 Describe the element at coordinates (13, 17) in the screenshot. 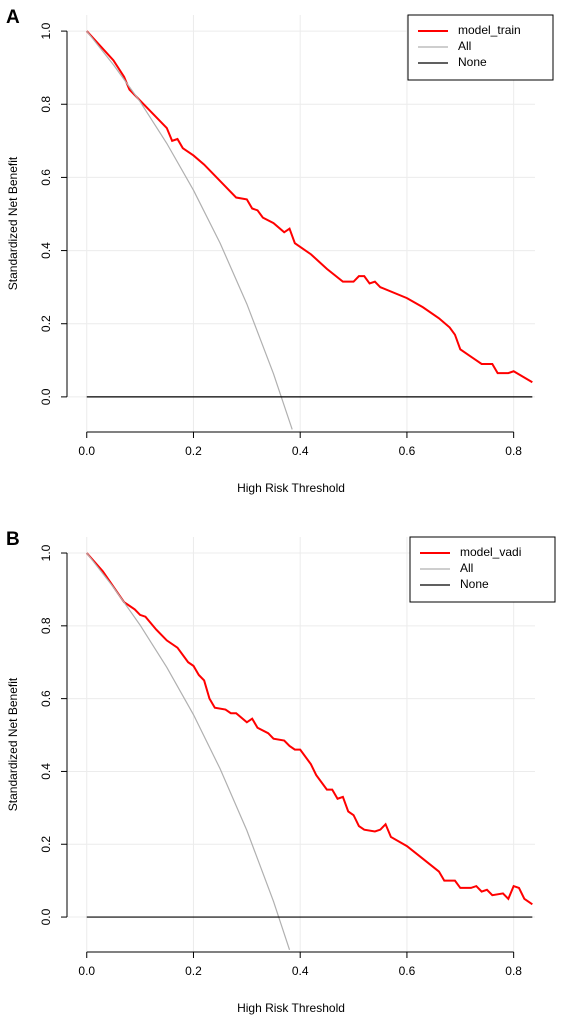

I see `panel-label: A` at that location.